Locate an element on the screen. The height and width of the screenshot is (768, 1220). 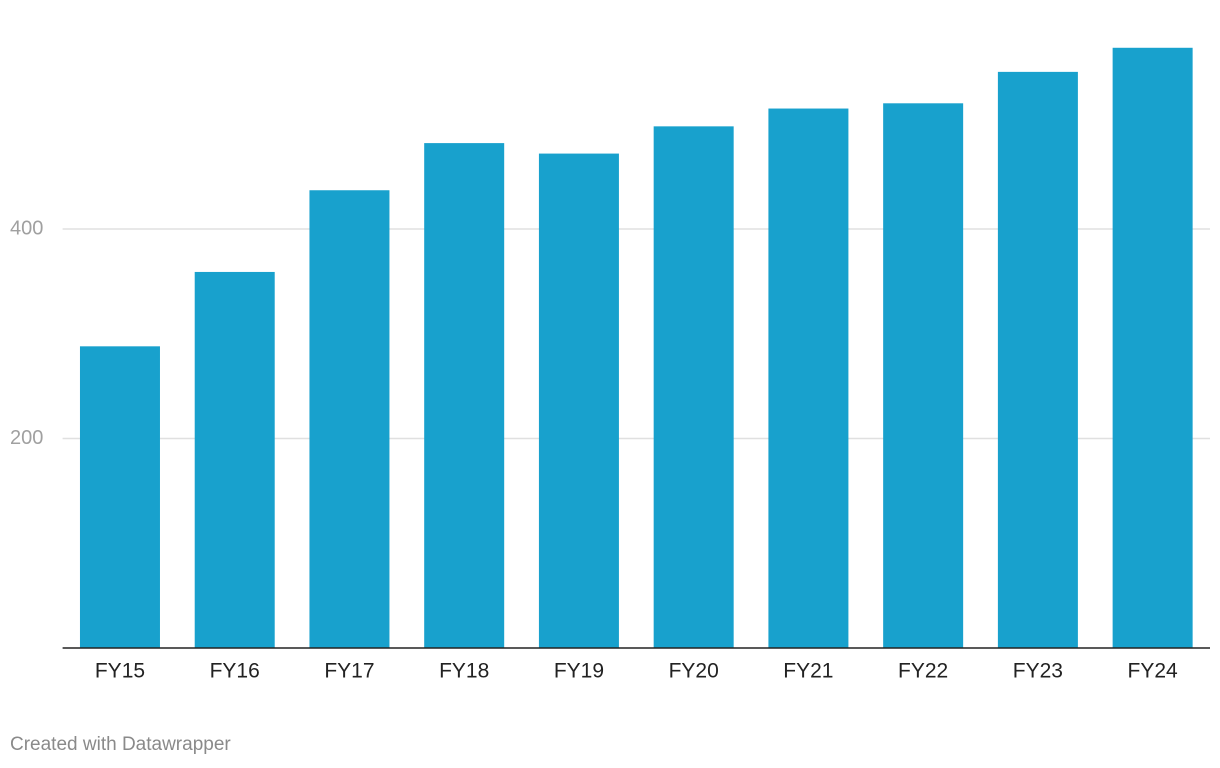
x-tick-label: FY16 is located at coordinates (235, 671).